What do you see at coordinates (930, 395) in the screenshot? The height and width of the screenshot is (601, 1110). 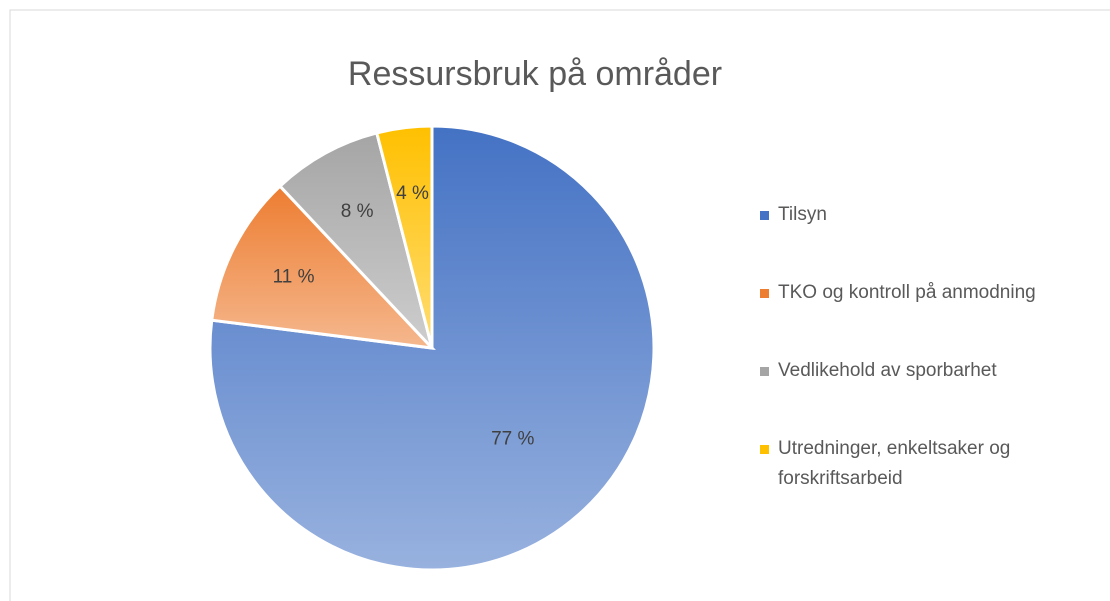 I see `legend-item: Vedlikehold av sporbarhet` at bounding box center [930, 395].